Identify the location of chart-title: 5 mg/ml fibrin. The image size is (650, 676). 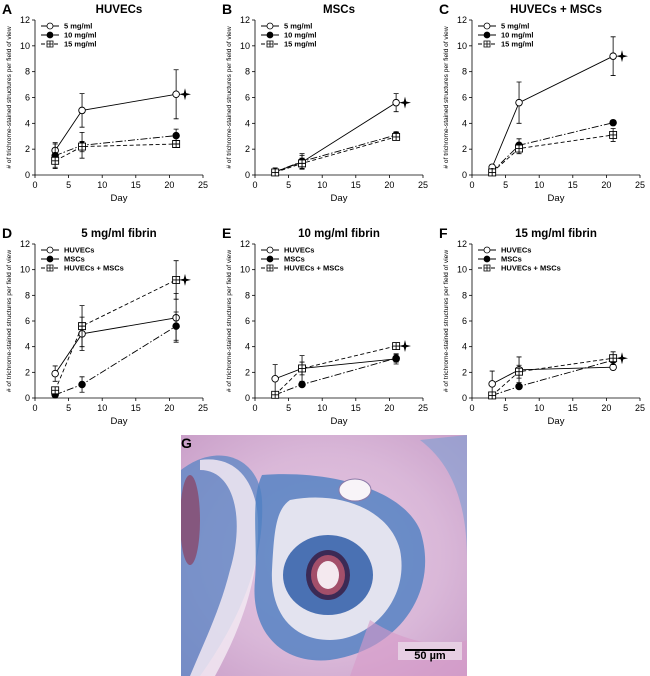
(118, 234).